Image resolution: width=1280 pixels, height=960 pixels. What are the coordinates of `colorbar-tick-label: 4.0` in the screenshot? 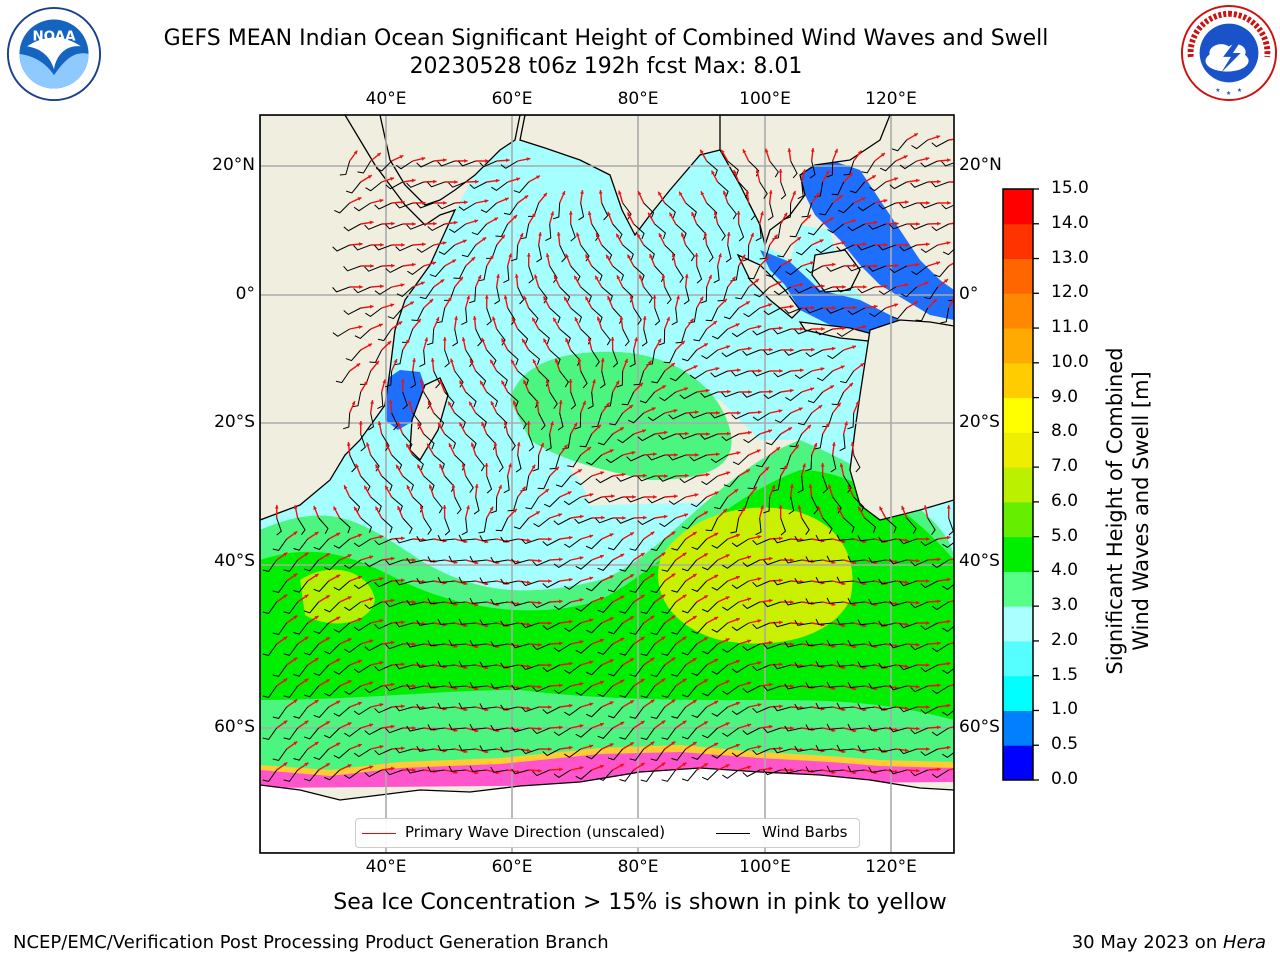 It's located at (1065, 570).